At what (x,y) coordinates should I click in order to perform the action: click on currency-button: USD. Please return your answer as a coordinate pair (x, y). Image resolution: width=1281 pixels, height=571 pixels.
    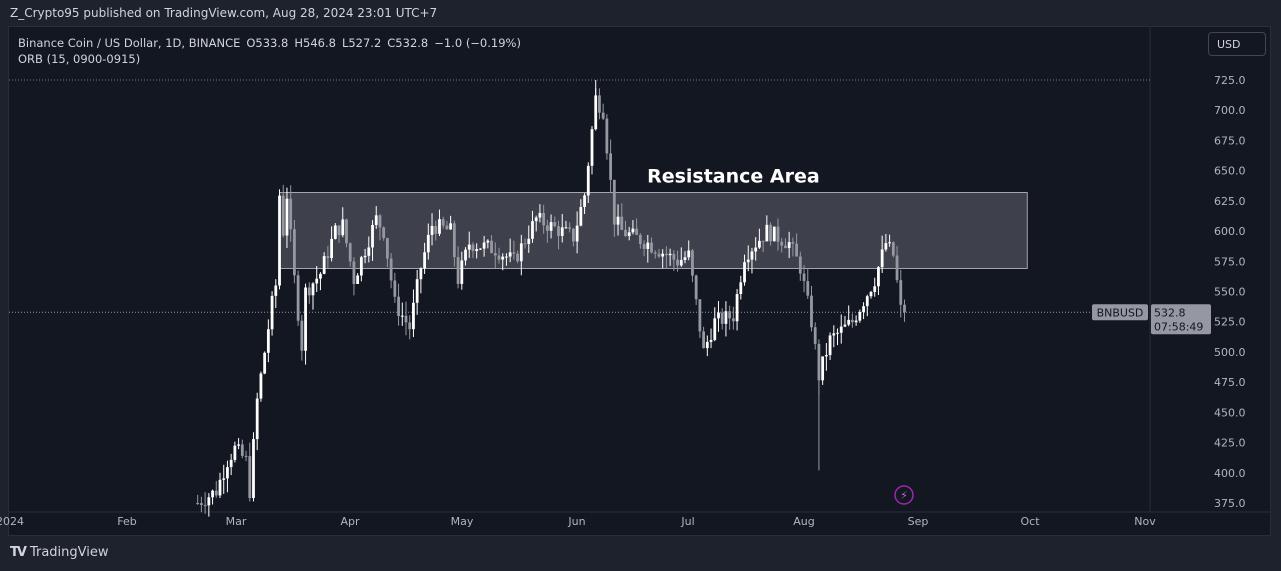
    Looking at the image, I should click on (1237, 44).